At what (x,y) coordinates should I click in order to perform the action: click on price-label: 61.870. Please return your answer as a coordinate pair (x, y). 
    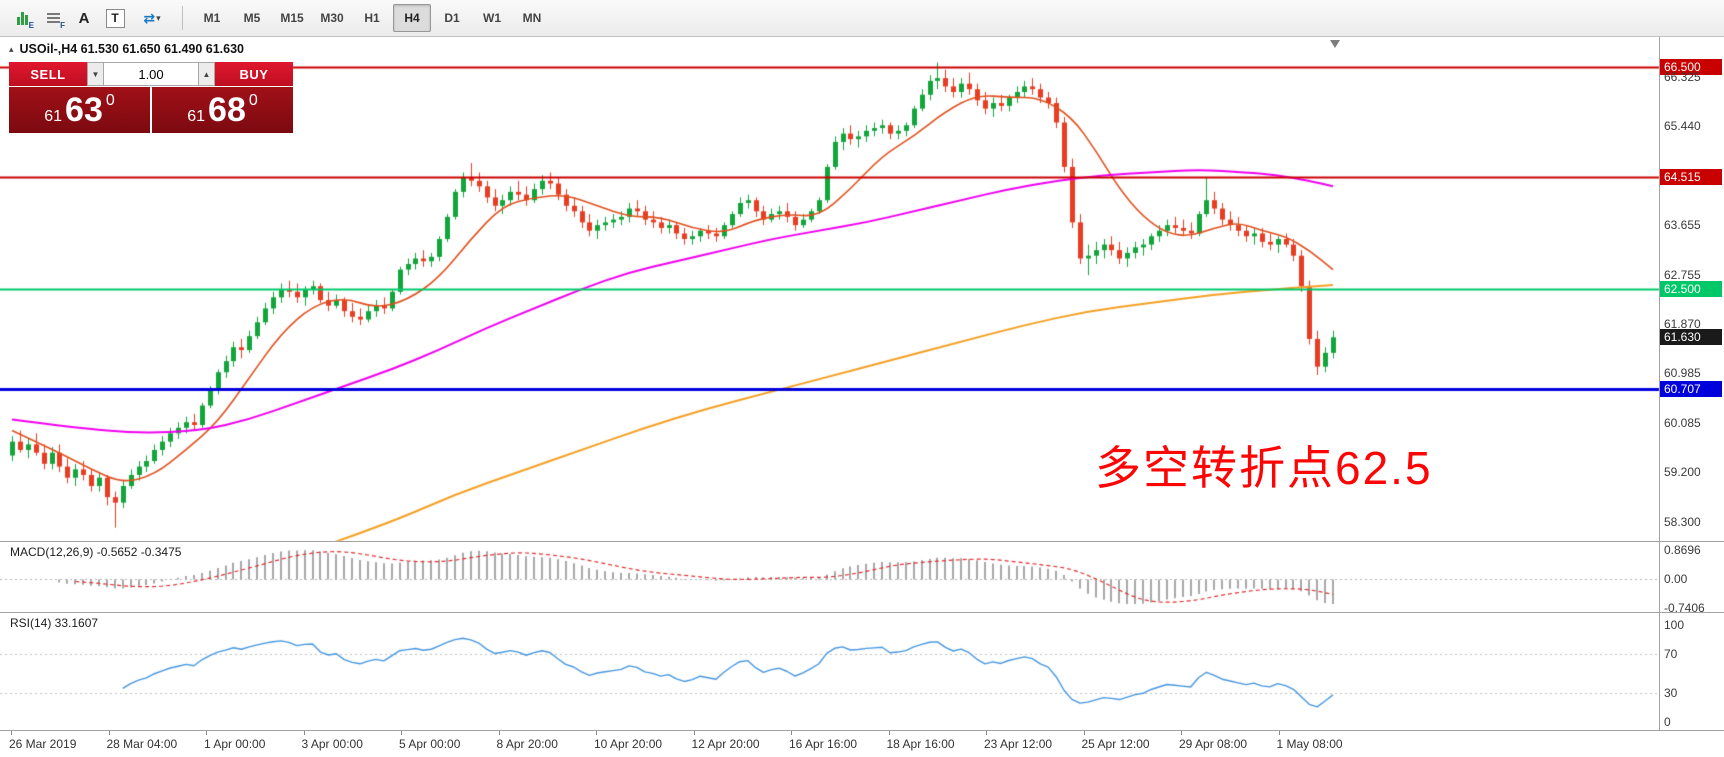
    Looking at the image, I should click on (1682, 323).